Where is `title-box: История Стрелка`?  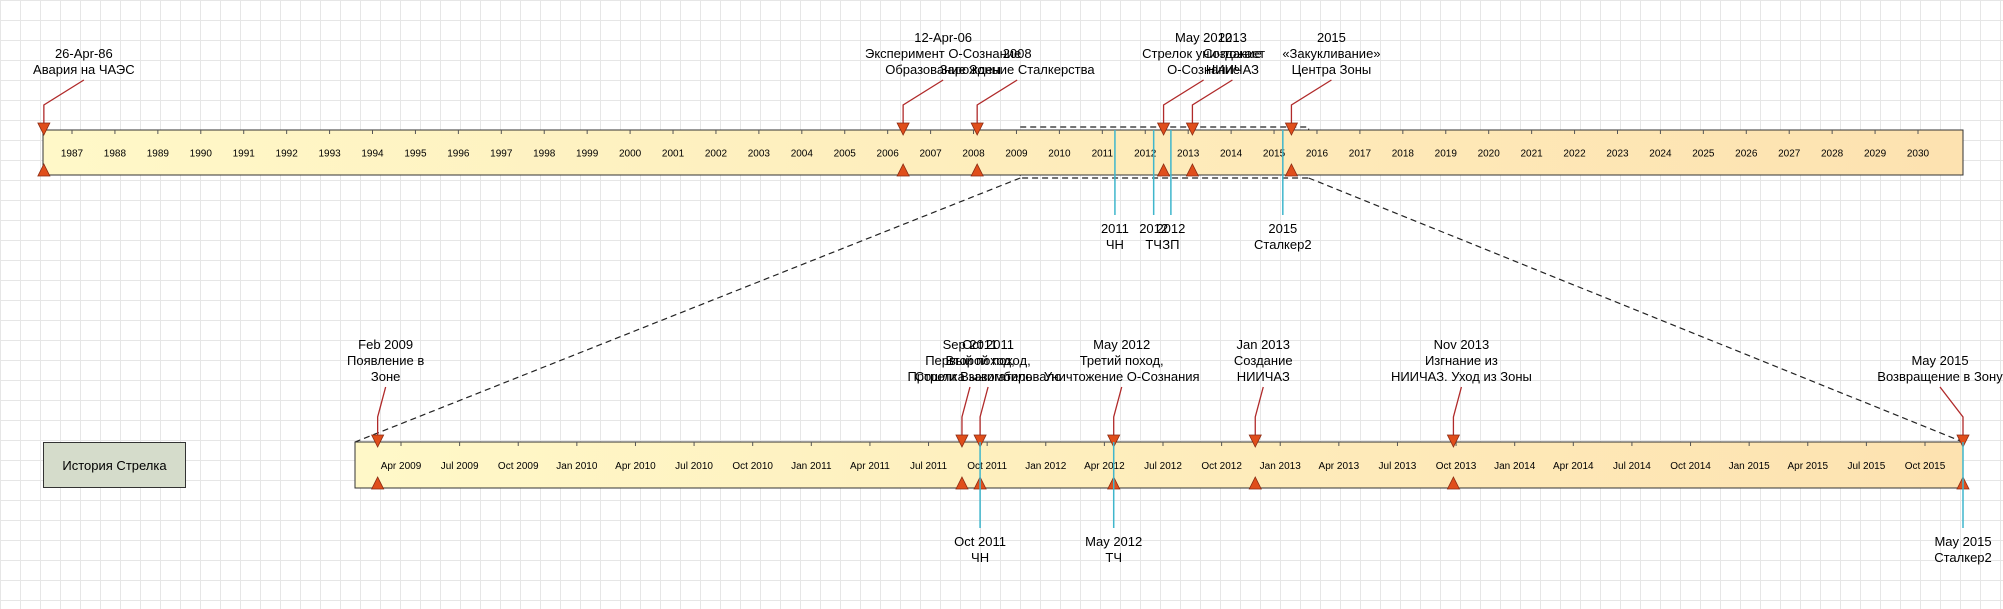 title-box: История Стрелка is located at coordinates (114, 465).